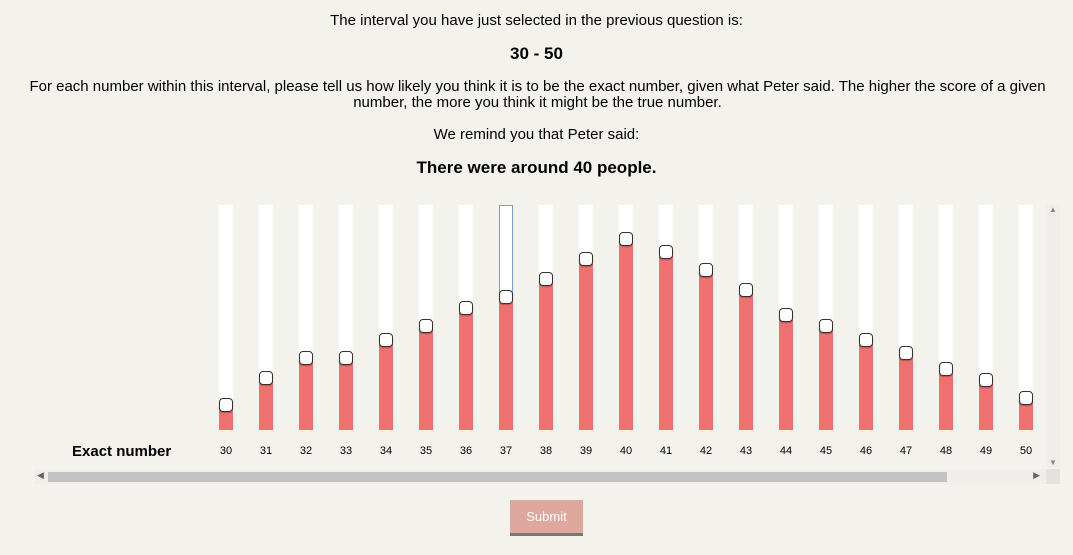  Describe the element at coordinates (946, 451) in the screenshot. I see `number-label: 48` at that location.